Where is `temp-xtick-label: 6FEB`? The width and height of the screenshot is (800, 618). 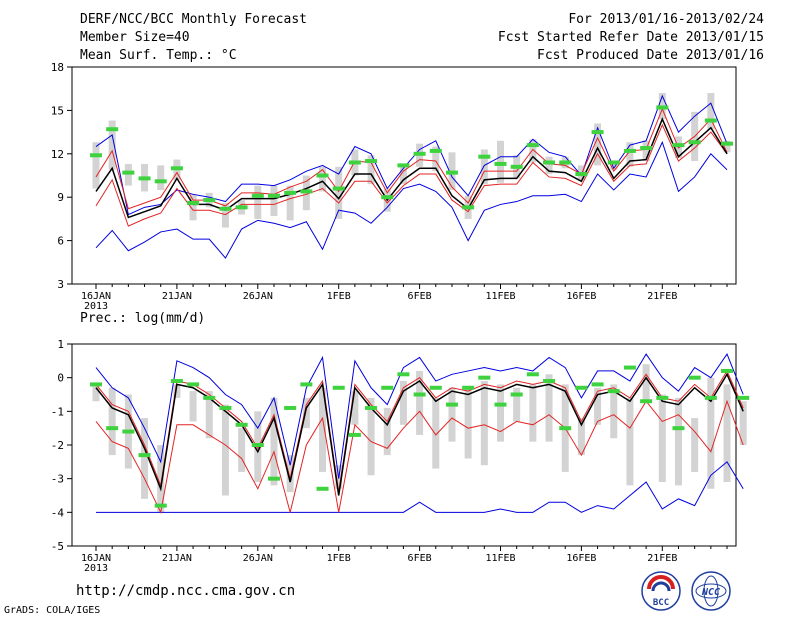 temp-xtick-label: 6FEB is located at coordinates (420, 296).